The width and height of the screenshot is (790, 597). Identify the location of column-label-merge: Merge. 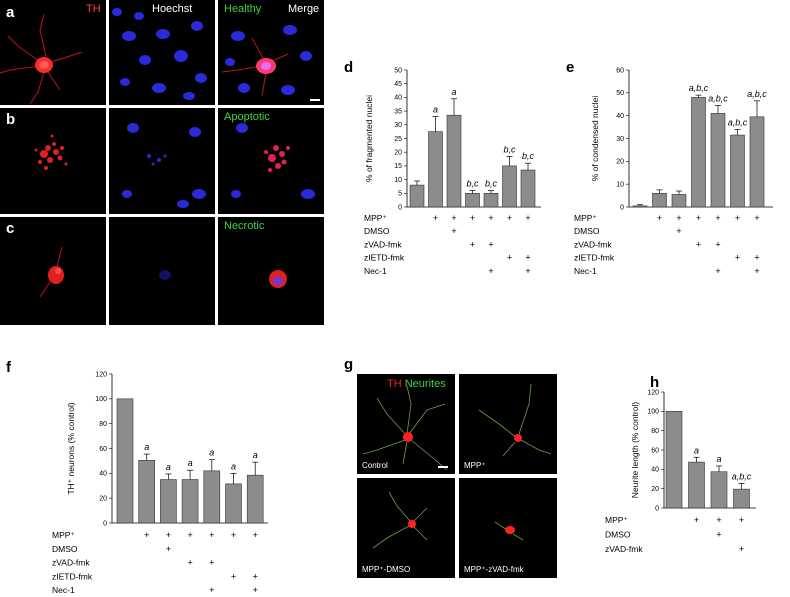
(304, 9).